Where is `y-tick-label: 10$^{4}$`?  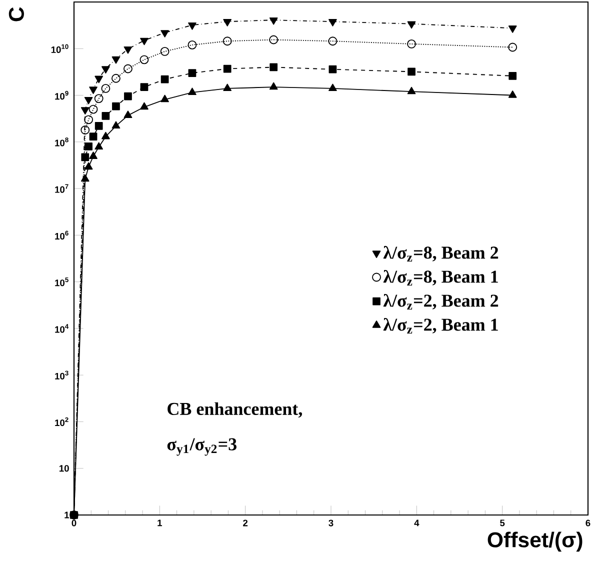
y-tick-label: 10$^{4}$ is located at coordinates (62, 328).